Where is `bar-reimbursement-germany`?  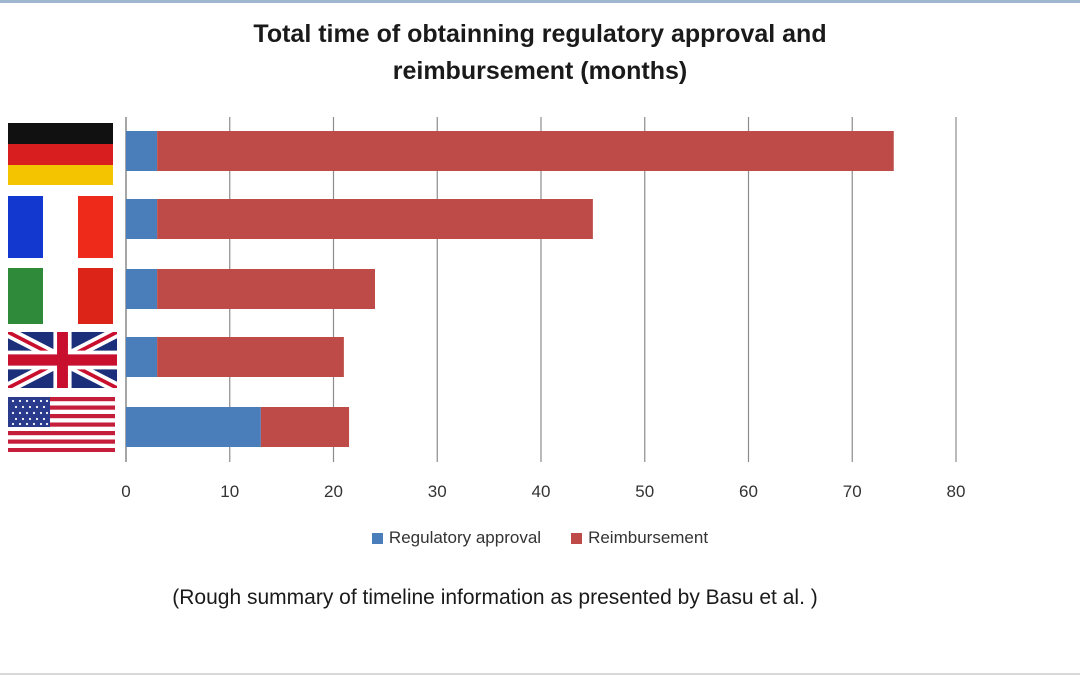 bar-reimbursement-germany is located at coordinates (525, 151).